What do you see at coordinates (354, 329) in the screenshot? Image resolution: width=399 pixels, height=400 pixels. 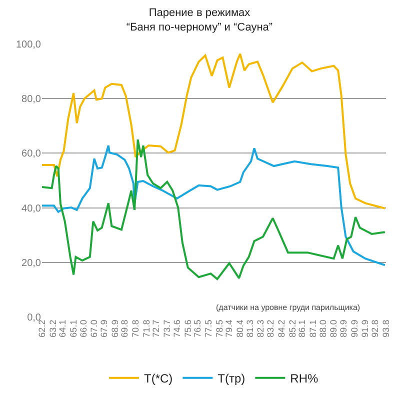 I see `x-tick-label: 90.9` at bounding box center [354, 329].